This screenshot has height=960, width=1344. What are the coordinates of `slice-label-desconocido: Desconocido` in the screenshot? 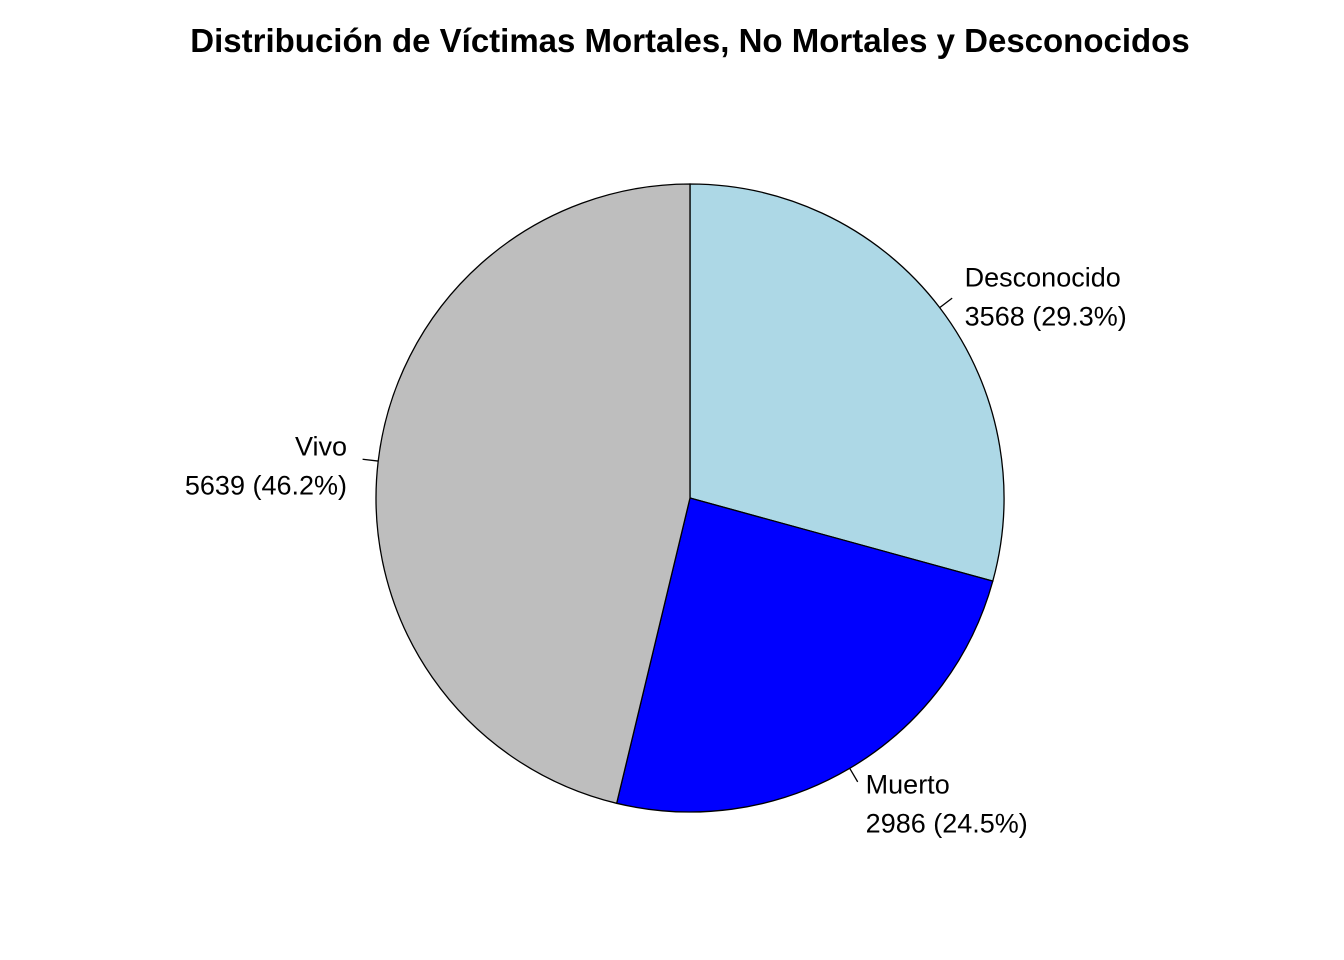 It's located at (1043, 278).